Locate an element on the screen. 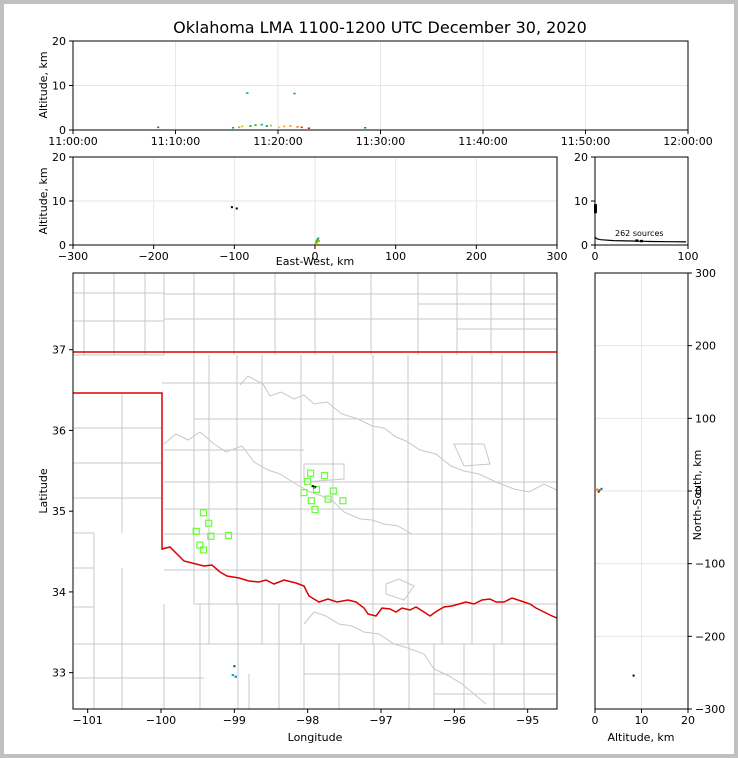 The image size is (738, 758). histogram-yticks: 0 10 20 is located at coordinates (584, 201).